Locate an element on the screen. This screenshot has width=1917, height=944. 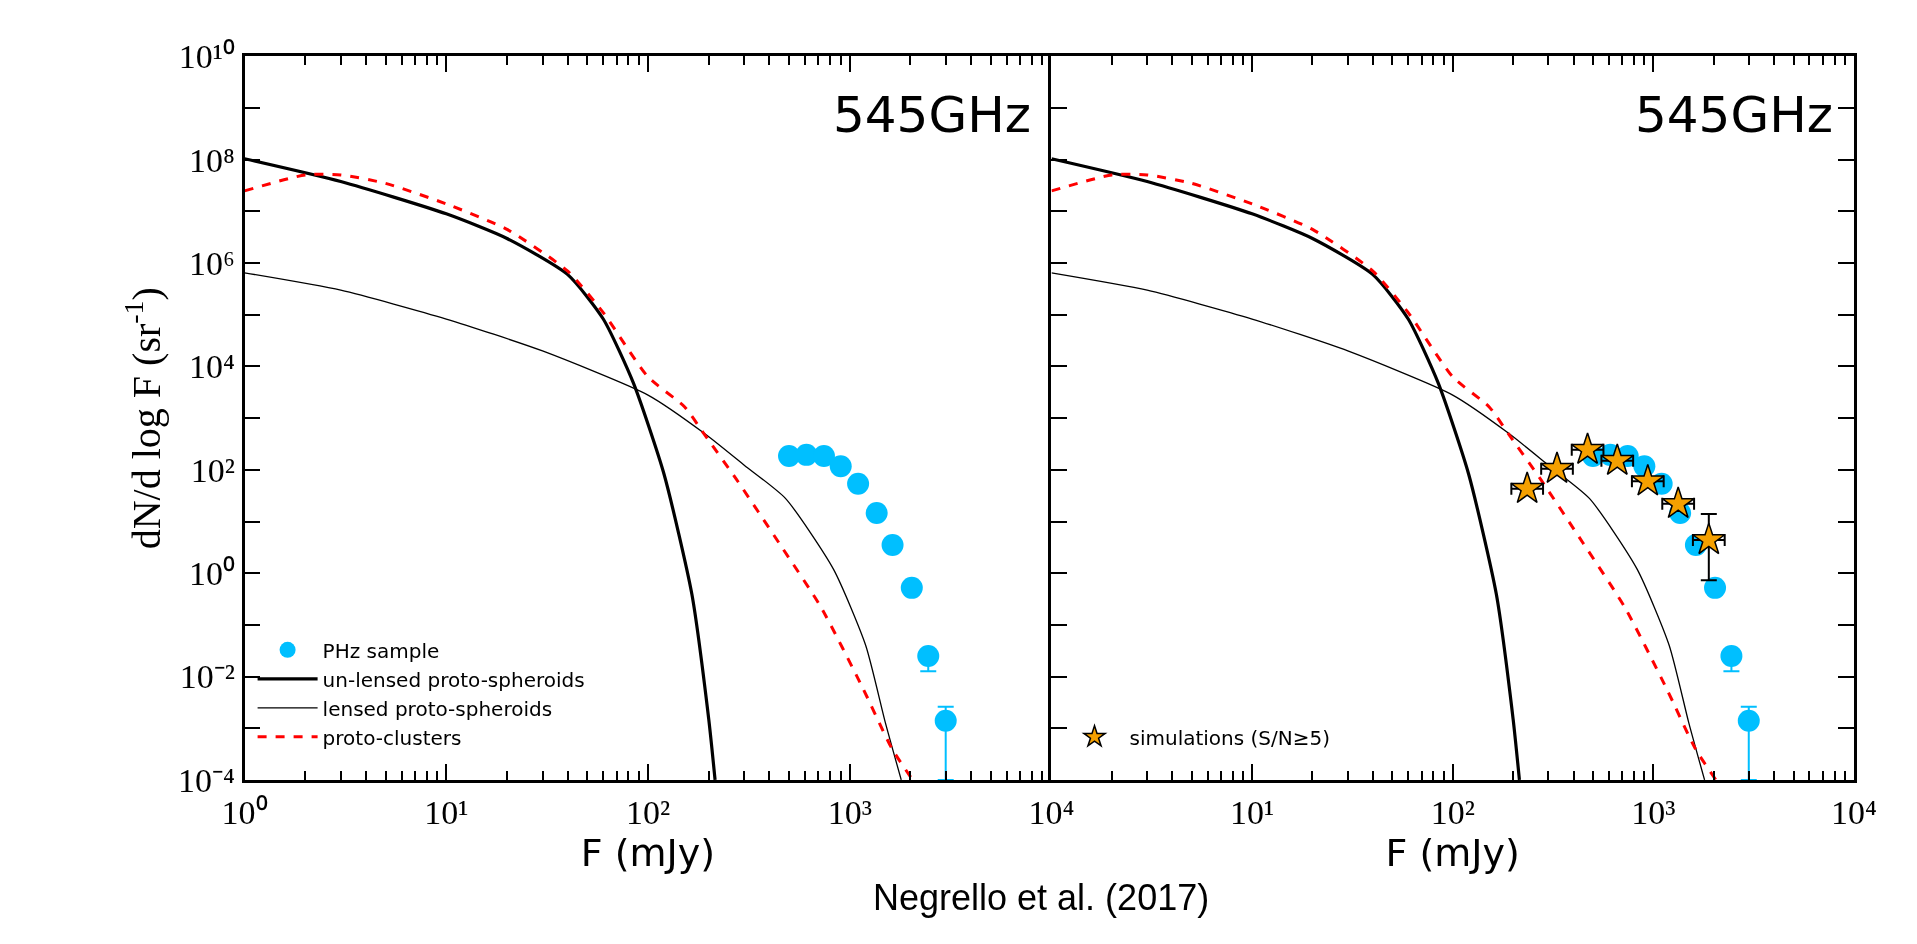
y-tick-label: 10² is located at coordinates (212, 470).